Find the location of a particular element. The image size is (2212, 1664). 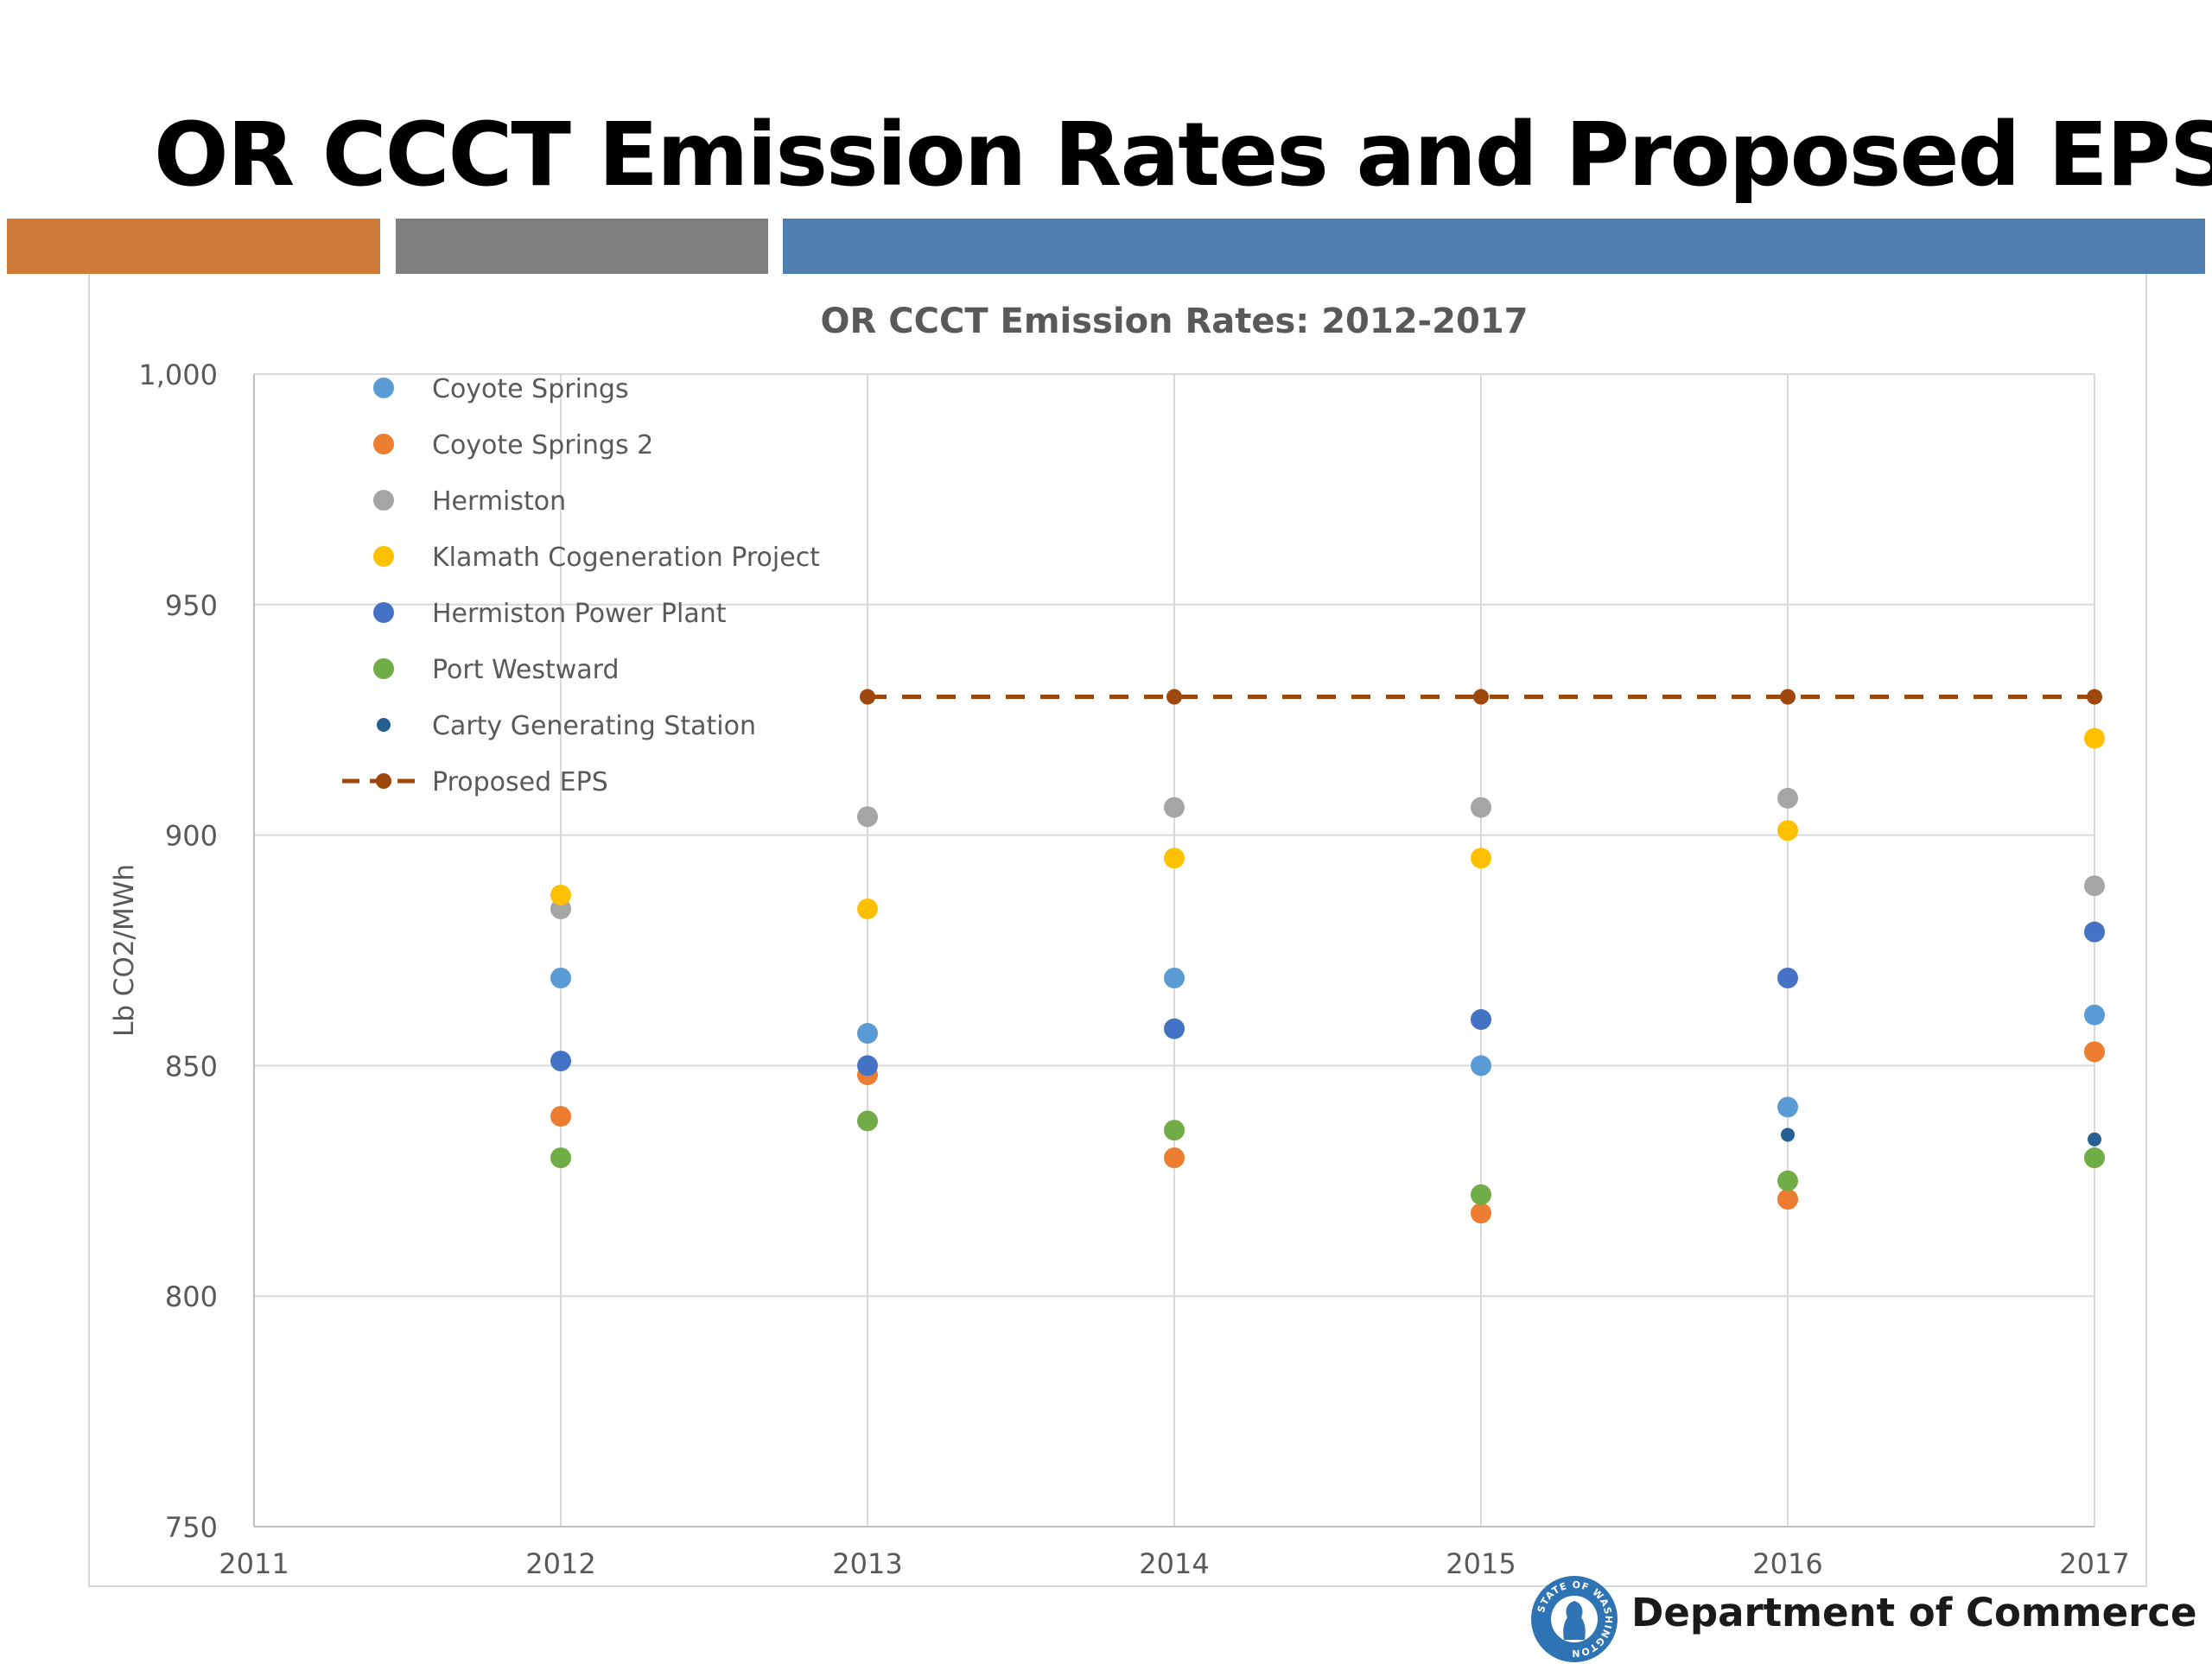

legend-swatch-marker is located at coordinates (383, 781).